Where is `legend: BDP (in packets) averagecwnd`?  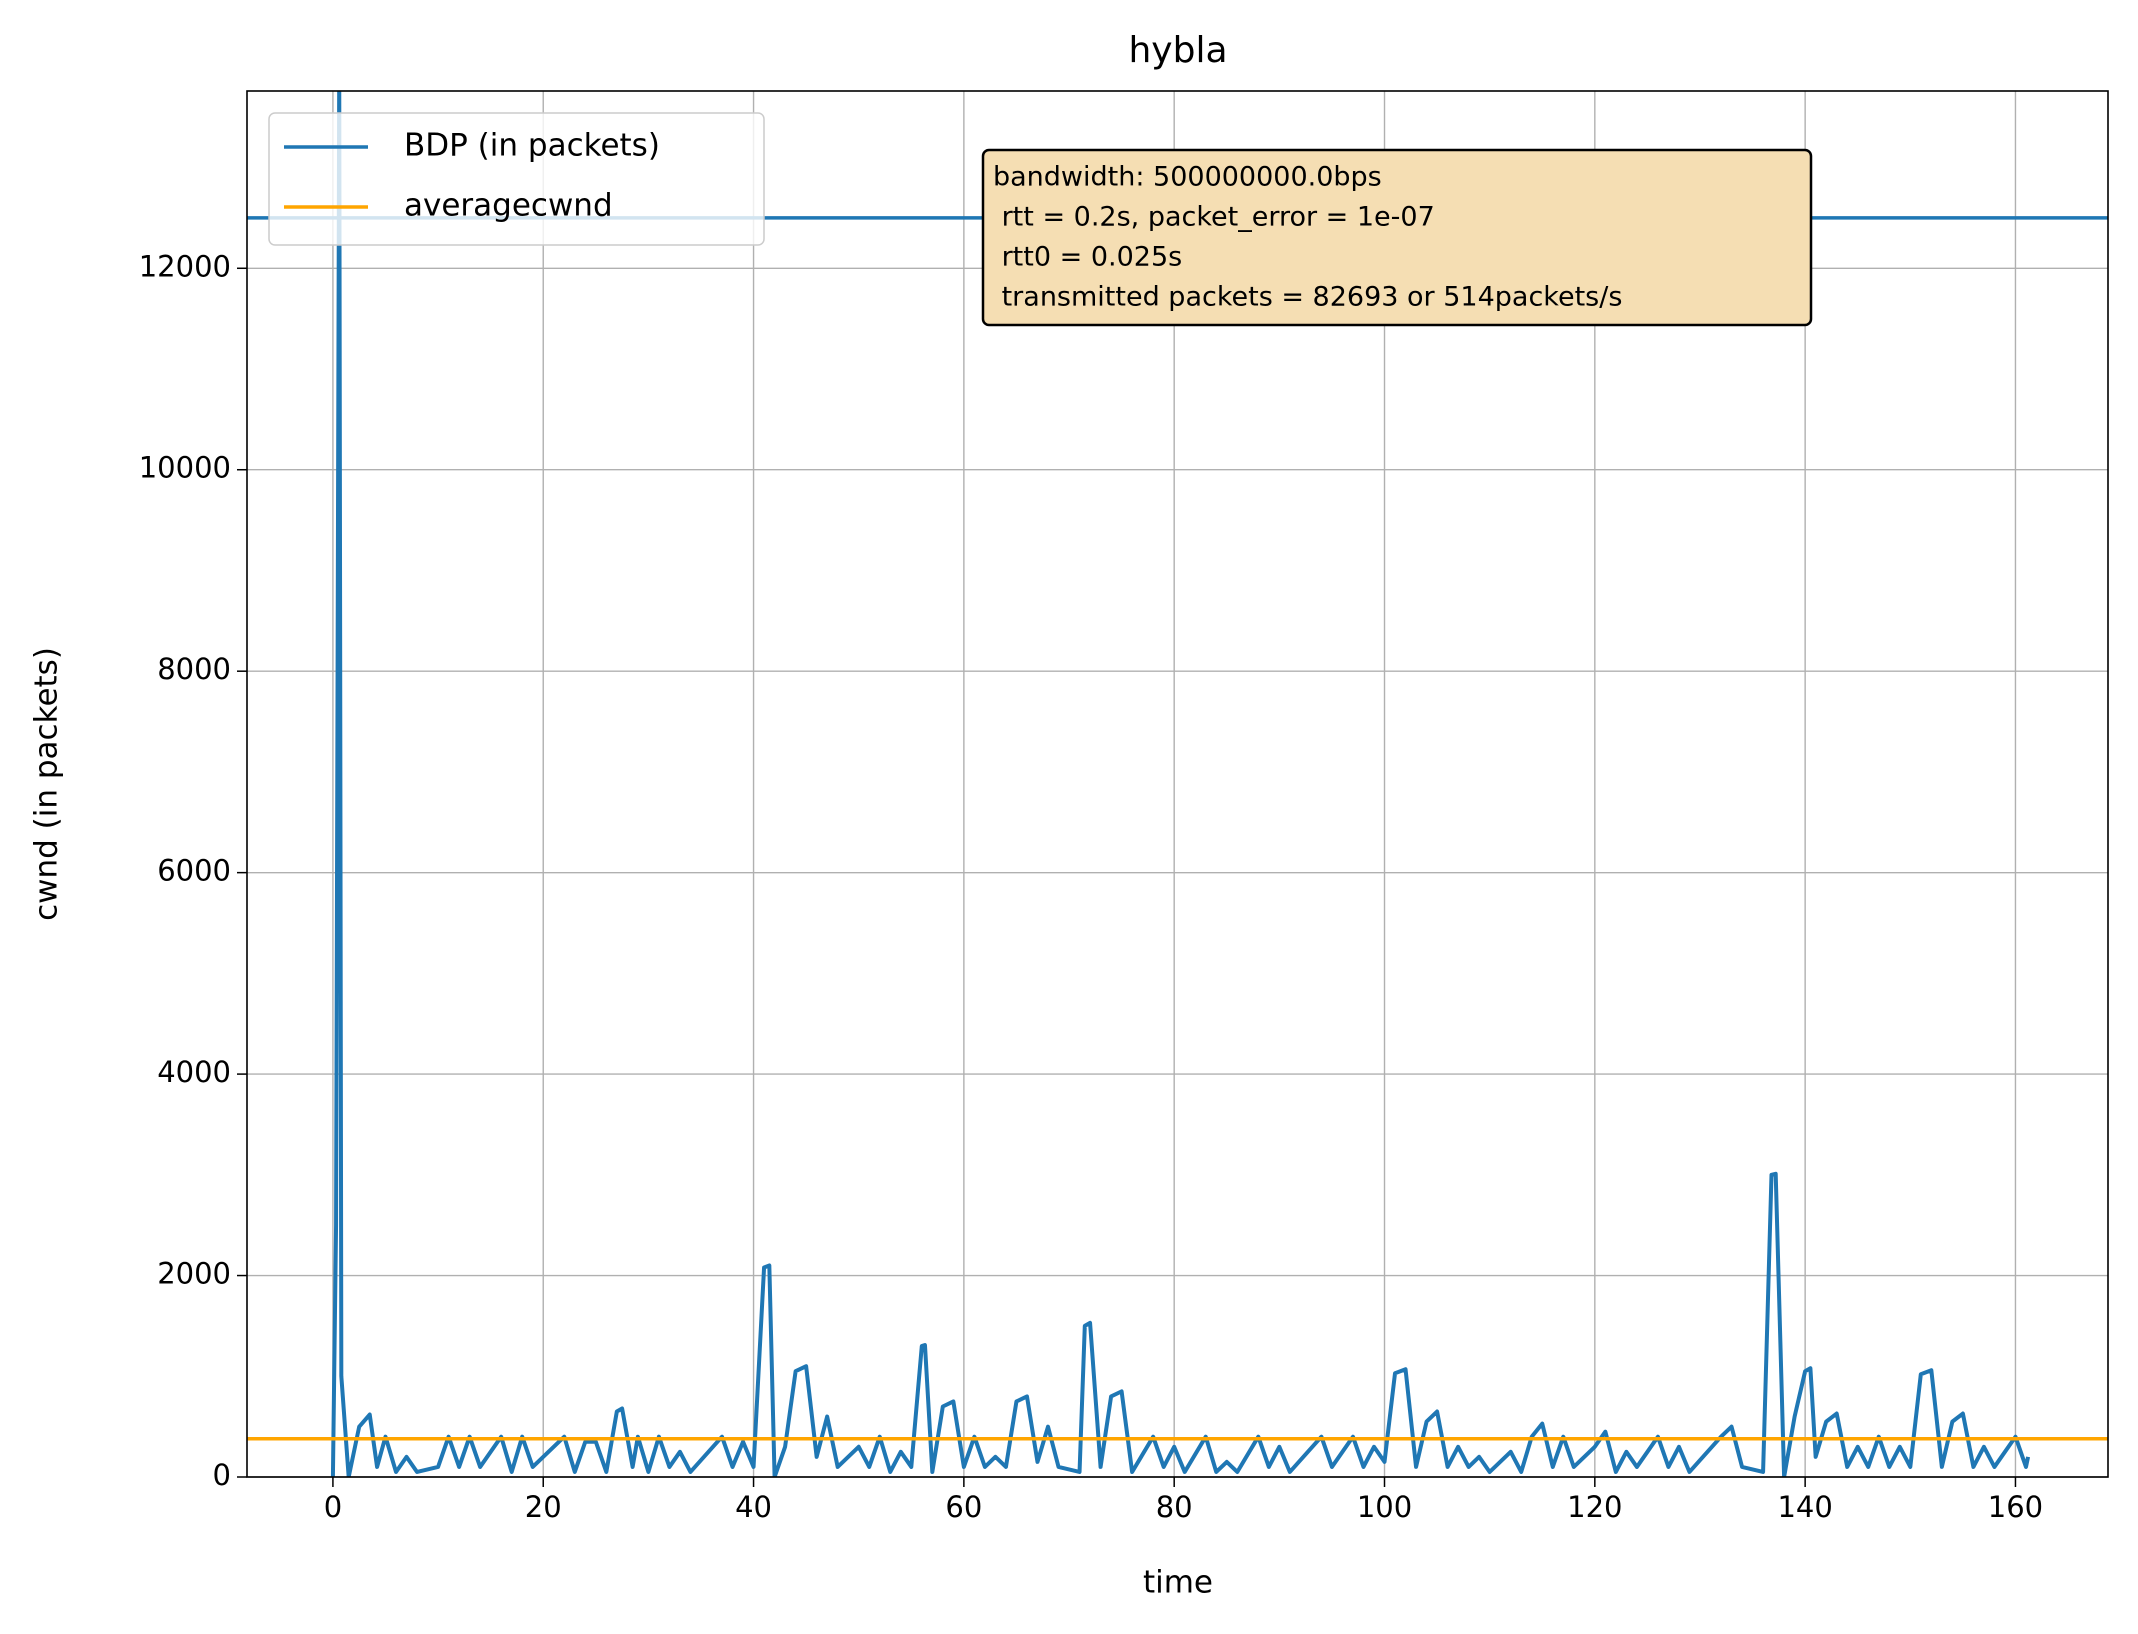
legend: BDP (in packets) averagecwnd is located at coordinates (516, 179).